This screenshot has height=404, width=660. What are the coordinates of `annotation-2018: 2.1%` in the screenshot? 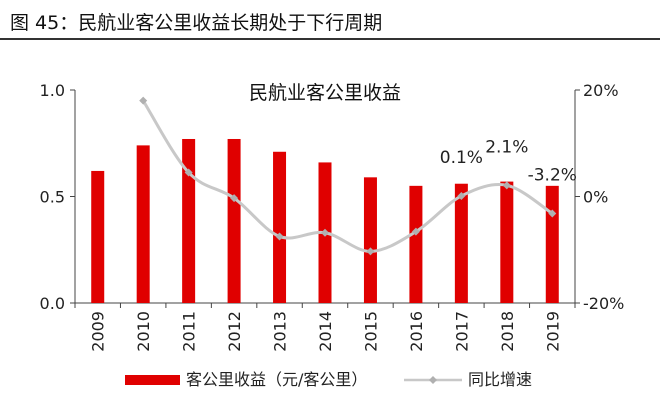 It's located at (506, 147).